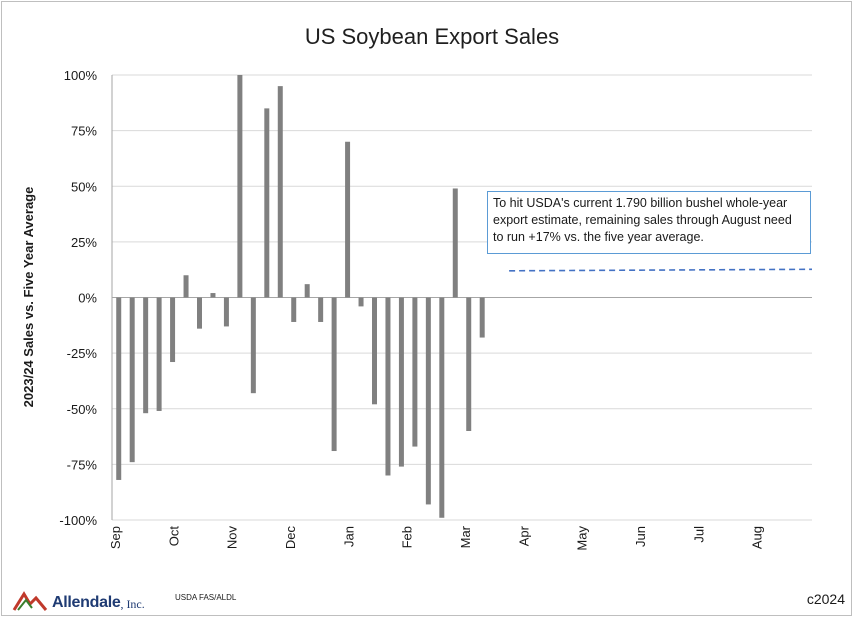 The height and width of the screenshot is (619, 855). What do you see at coordinates (28, 297) in the screenshot?
I see `y-axis-label: 2023/24 Sales vs. Five Year Average` at bounding box center [28, 297].